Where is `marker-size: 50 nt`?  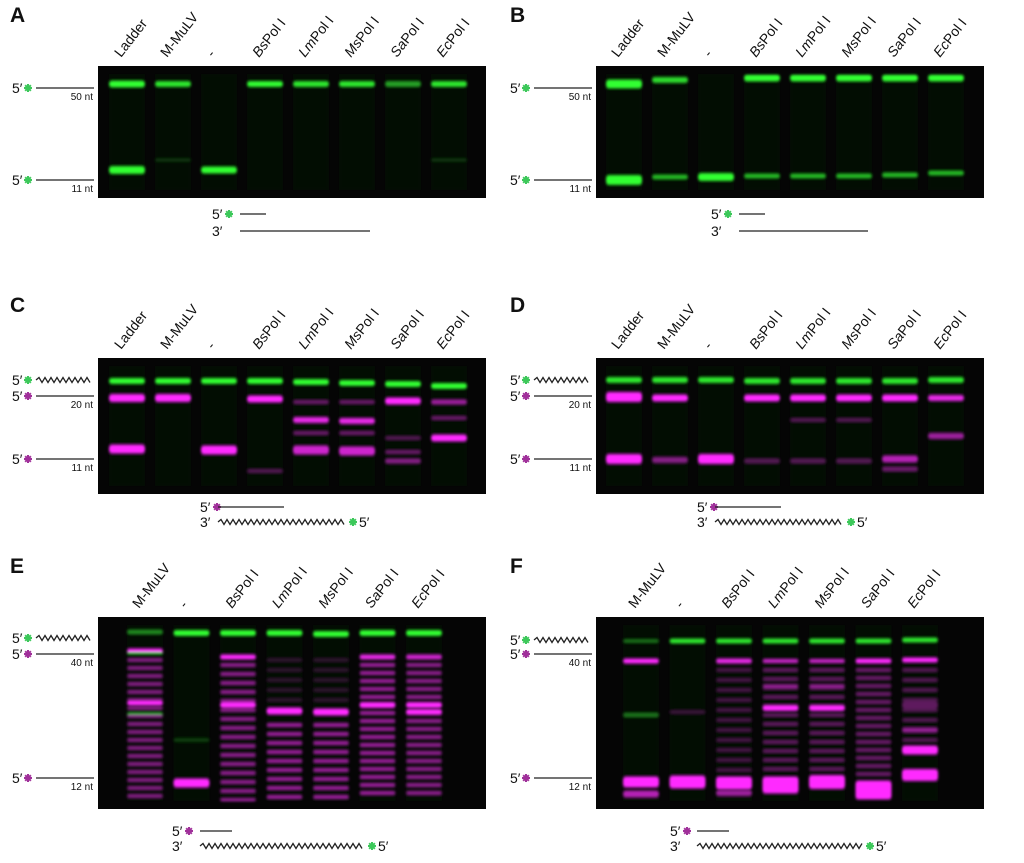 marker-size: 50 nt is located at coordinates (580, 97).